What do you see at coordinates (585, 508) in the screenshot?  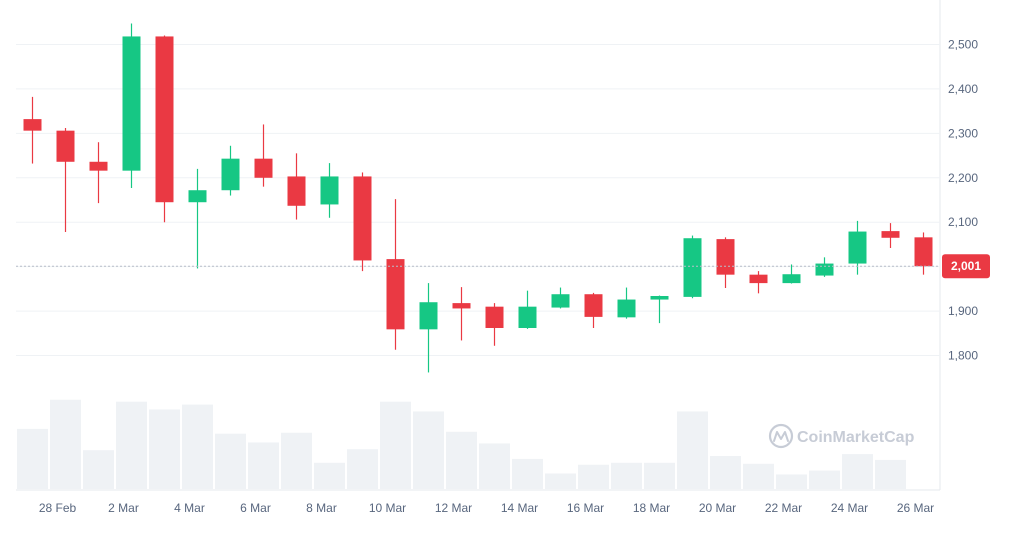 I see `x-tick-label: 16 Mar` at bounding box center [585, 508].